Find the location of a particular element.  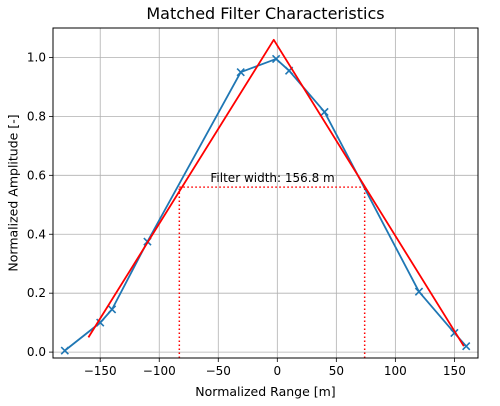

y-tick-label: 0.8 is located at coordinates (36, 116).